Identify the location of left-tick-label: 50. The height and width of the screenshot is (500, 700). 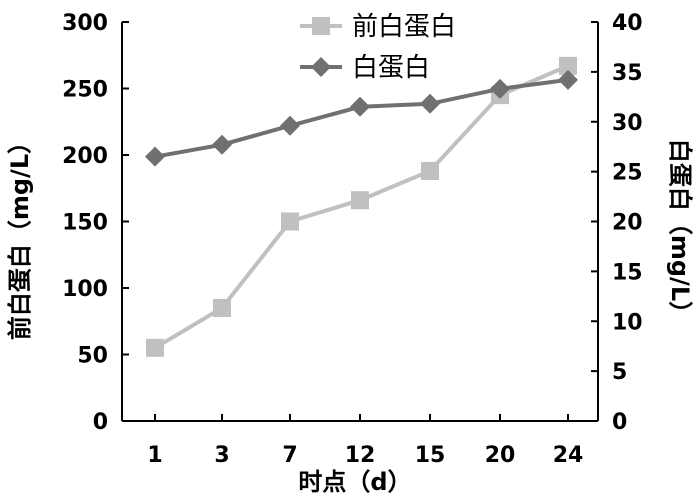
(92, 356).